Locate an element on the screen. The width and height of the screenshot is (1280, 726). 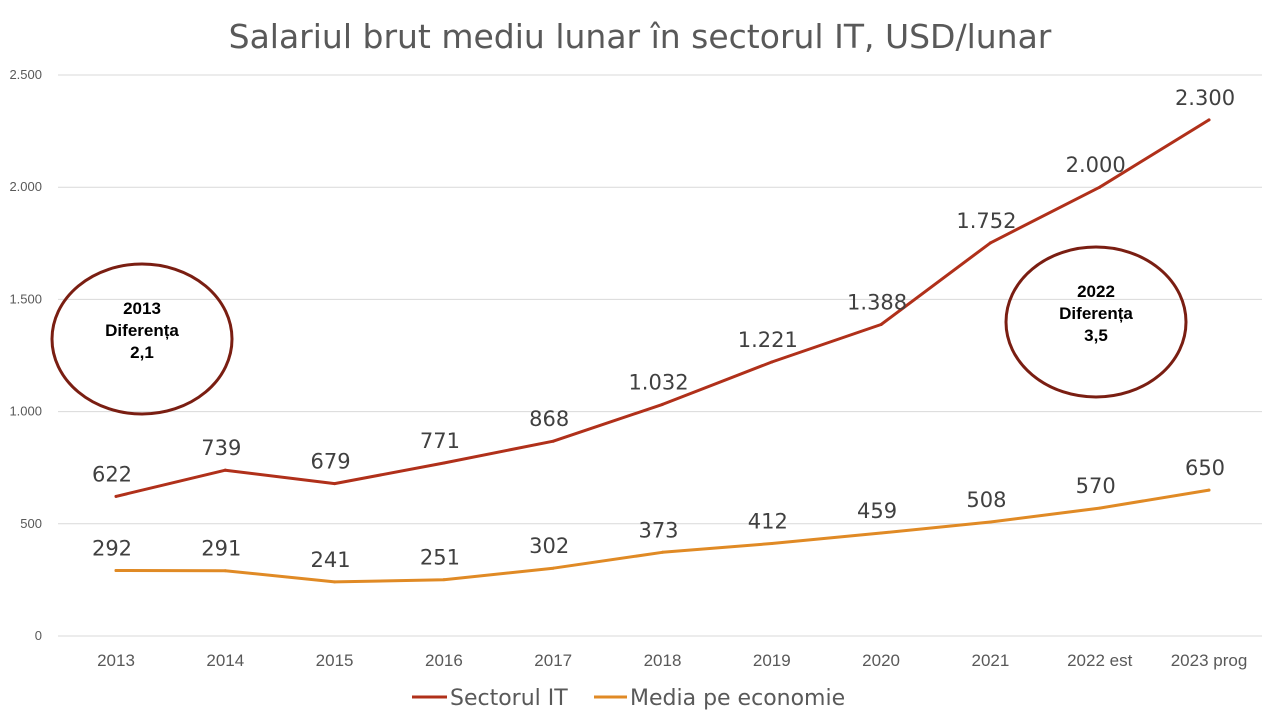
x-tick-label: 2016 is located at coordinates (444, 660).